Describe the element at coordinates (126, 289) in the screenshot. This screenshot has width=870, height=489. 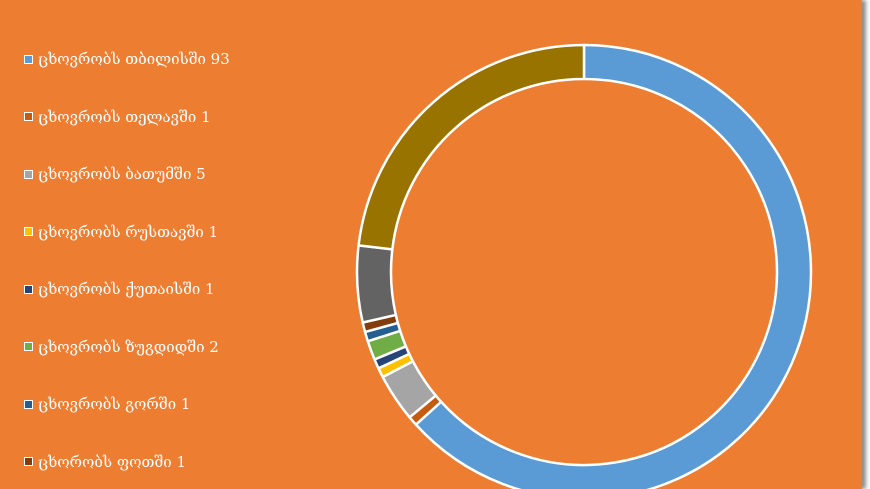
I see `legend-label: ცხოვრობს ქუთაისში 1` at that location.